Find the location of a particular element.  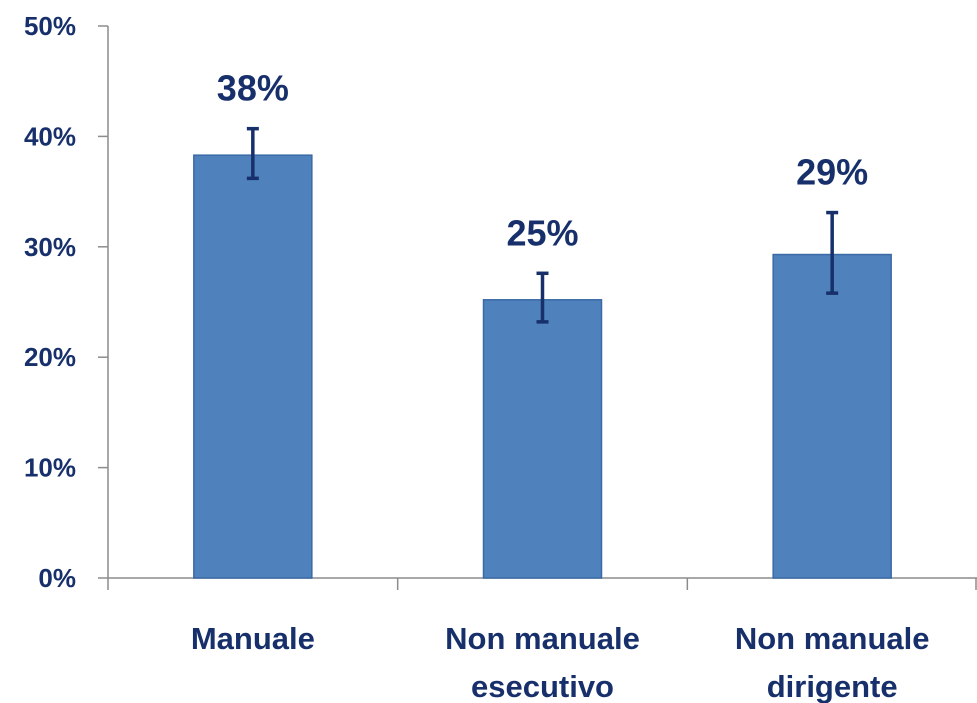

x-tick-label: Manuale is located at coordinates (253, 638).